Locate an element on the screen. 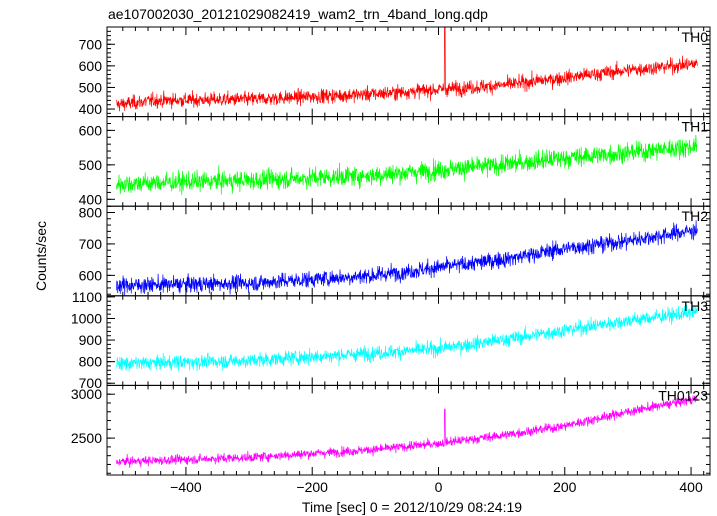 The image size is (717, 516). x-axis-label: Time [sec] 0 = 2012/10/29 08:24:19 is located at coordinates (412, 507).